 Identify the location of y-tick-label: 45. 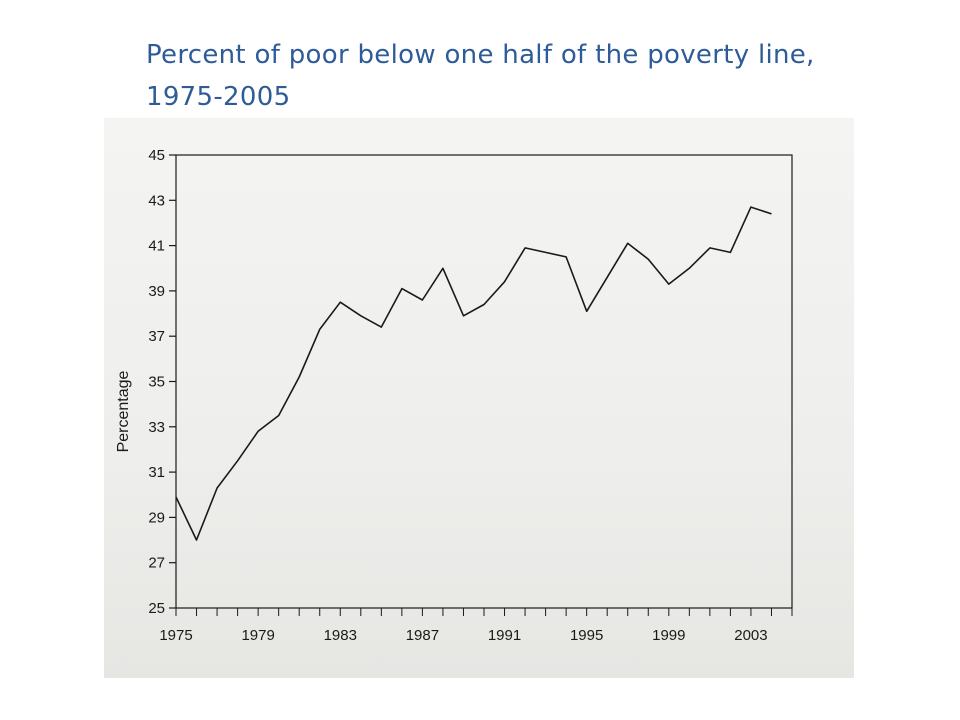
(156, 155).